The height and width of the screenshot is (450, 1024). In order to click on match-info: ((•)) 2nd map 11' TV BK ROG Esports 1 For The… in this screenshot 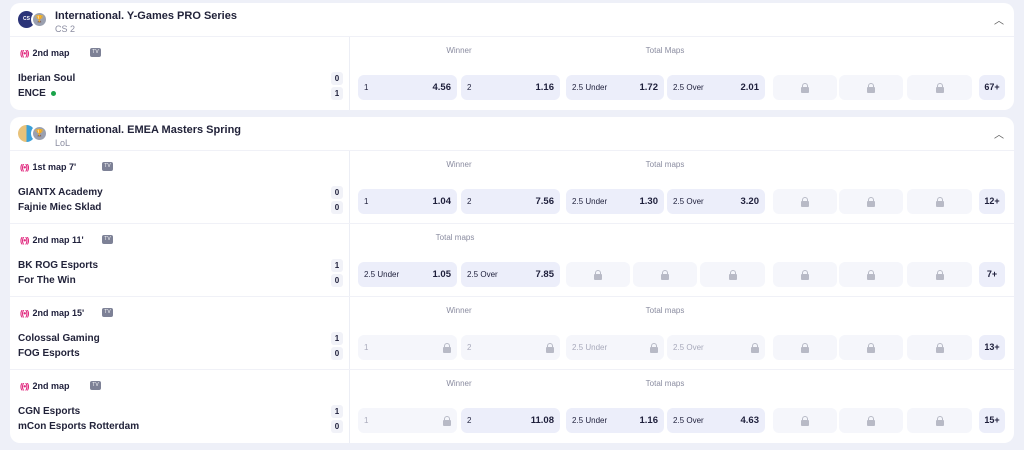, I will do `click(180, 260)`.